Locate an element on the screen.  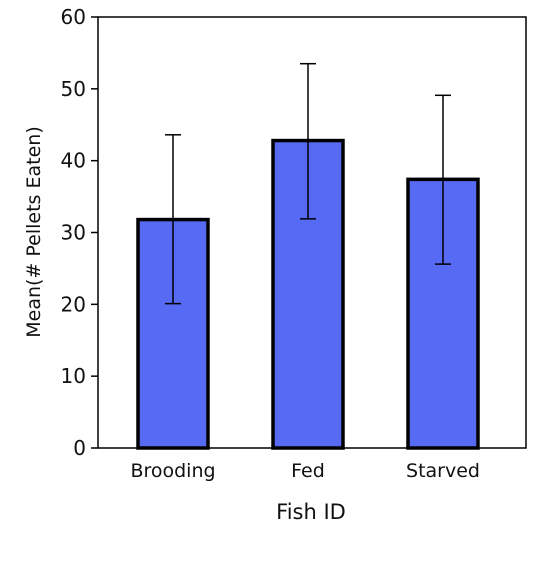
y-tick-label: 20 is located at coordinates (73, 304).